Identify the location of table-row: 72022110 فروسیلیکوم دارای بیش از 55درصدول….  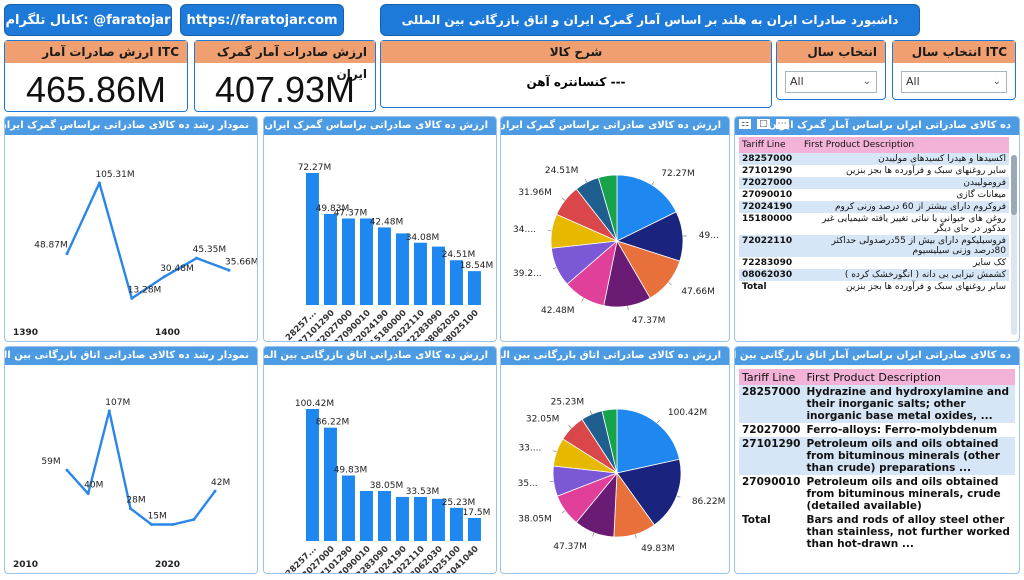
(874, 246).